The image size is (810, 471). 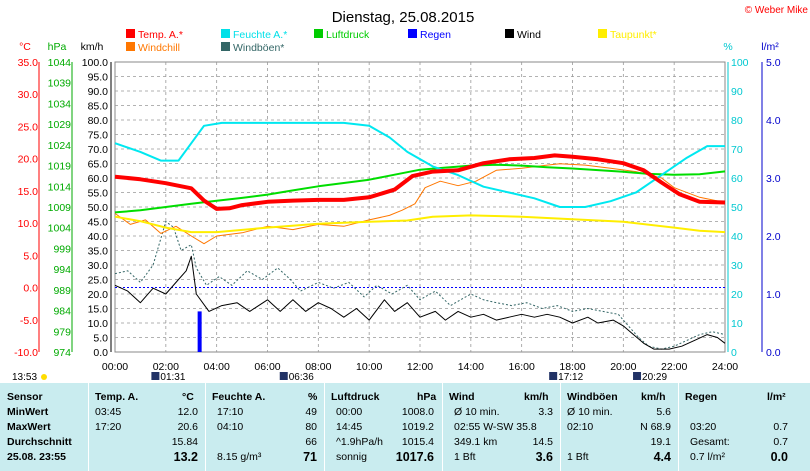 I want to click on rain-axis-tick: 0.0, so click(x=773, y=353).